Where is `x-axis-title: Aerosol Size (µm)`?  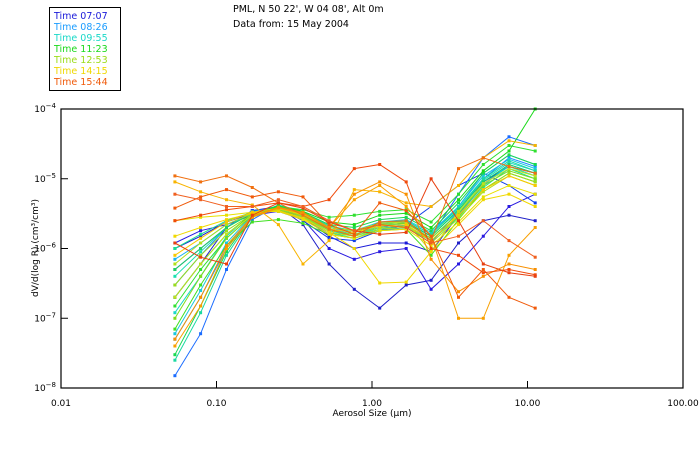
x-axis-title: Aerosol Size (µm) is located at coordinates (372, 414).